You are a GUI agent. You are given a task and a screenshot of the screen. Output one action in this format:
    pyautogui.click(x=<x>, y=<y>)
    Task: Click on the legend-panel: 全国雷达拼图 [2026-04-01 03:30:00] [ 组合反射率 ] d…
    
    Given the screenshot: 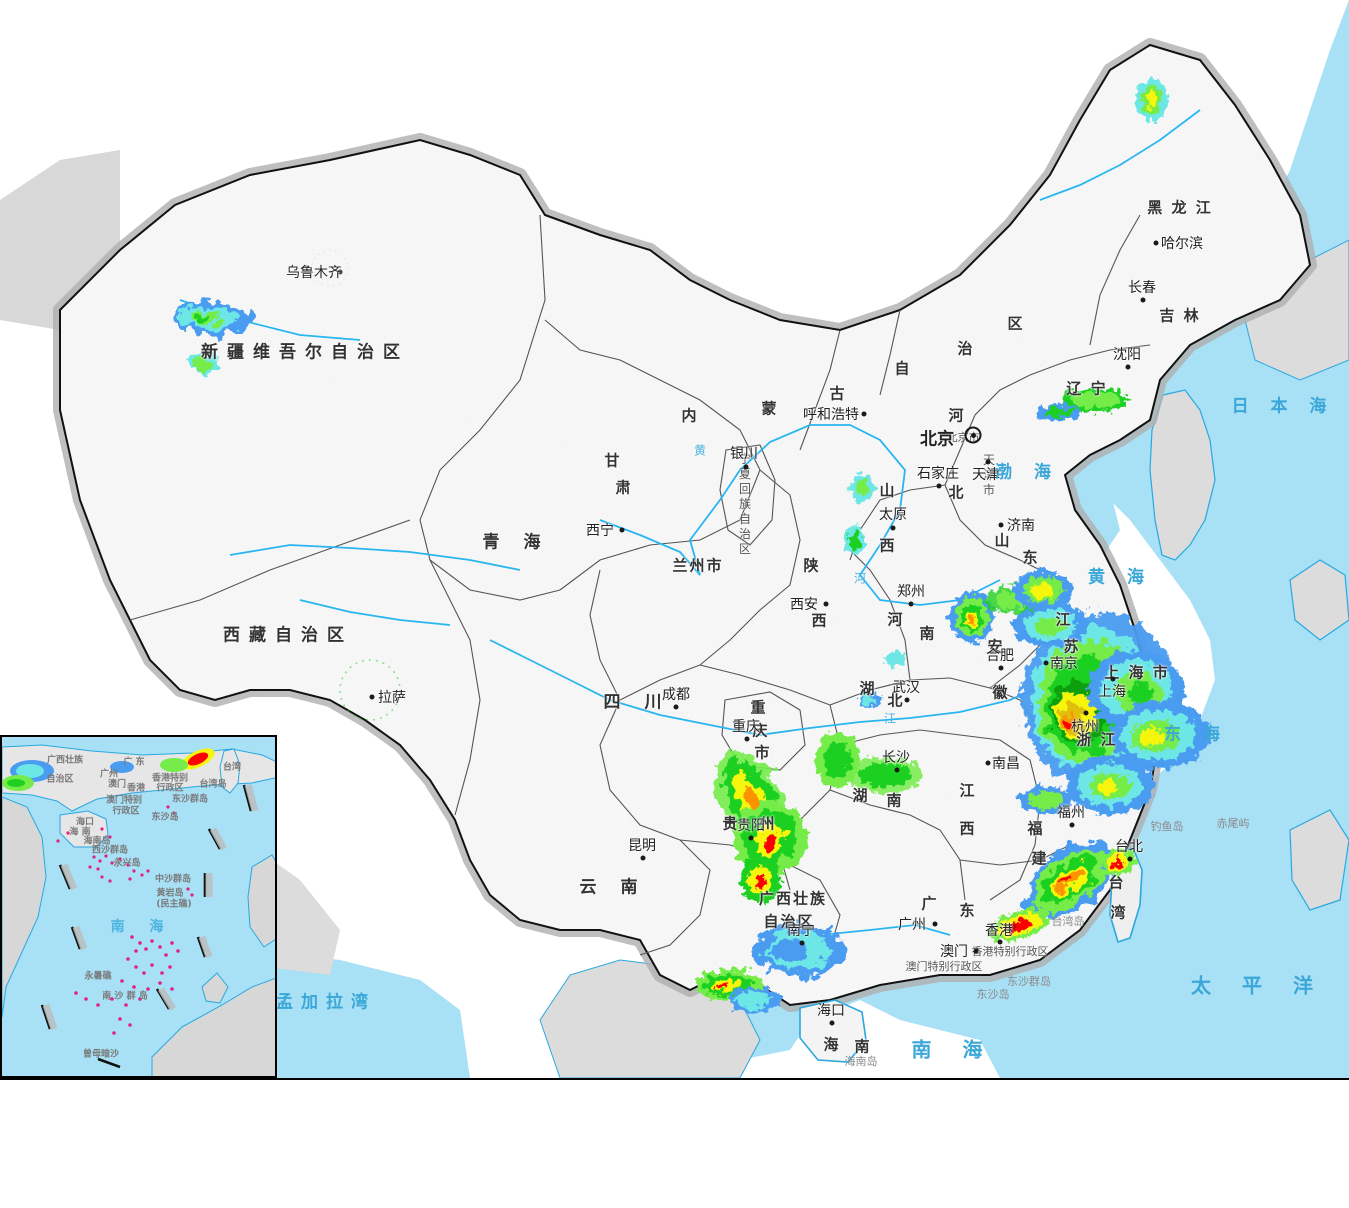 What is the action you would take?
    pyautogui.click(x=674, y=1143)
    